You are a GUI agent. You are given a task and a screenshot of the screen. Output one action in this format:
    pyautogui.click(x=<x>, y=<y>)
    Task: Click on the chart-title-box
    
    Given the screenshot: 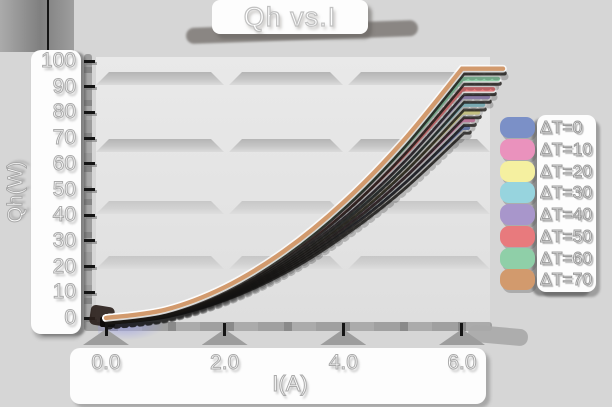 What is the action you would take?
    pyautogui.click(x=290, y=17)
    